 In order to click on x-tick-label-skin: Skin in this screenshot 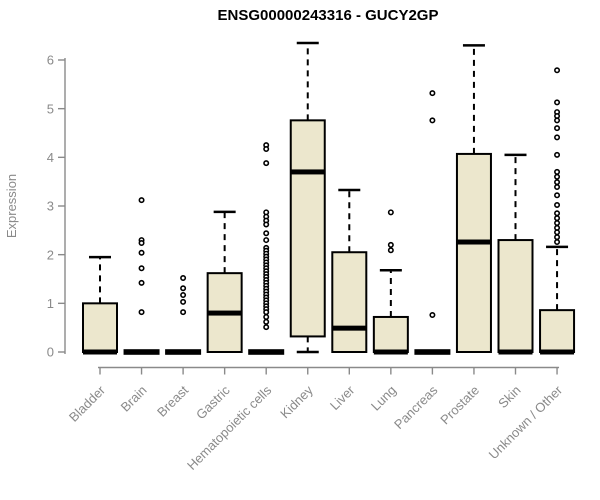, I will do `click(509, 397)`.